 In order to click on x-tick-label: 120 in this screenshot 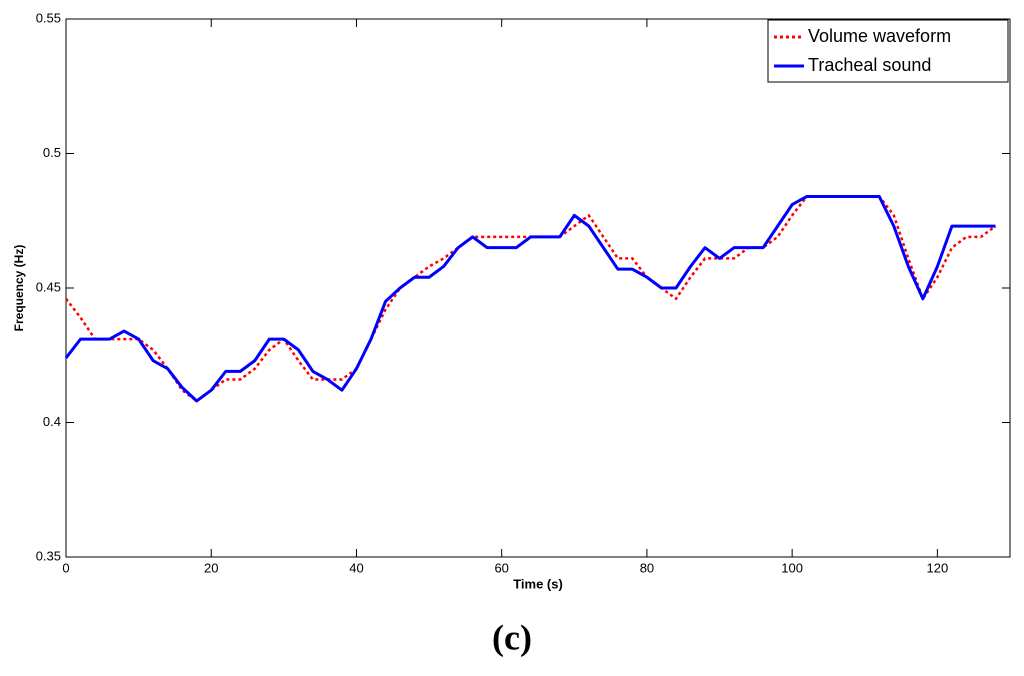, I will do `click(938, 567)`.